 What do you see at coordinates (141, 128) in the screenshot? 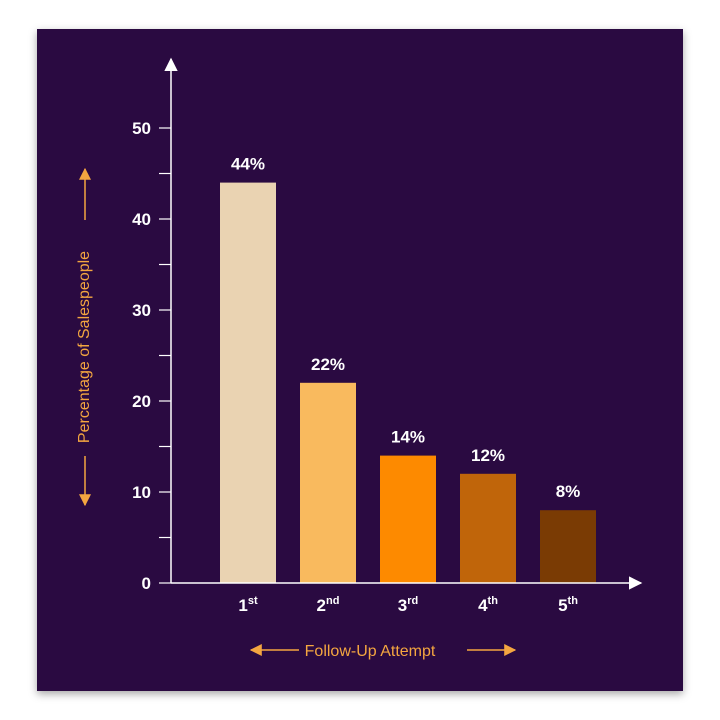
I see `y-tick-label: 50` at bounding box center [141, 128].